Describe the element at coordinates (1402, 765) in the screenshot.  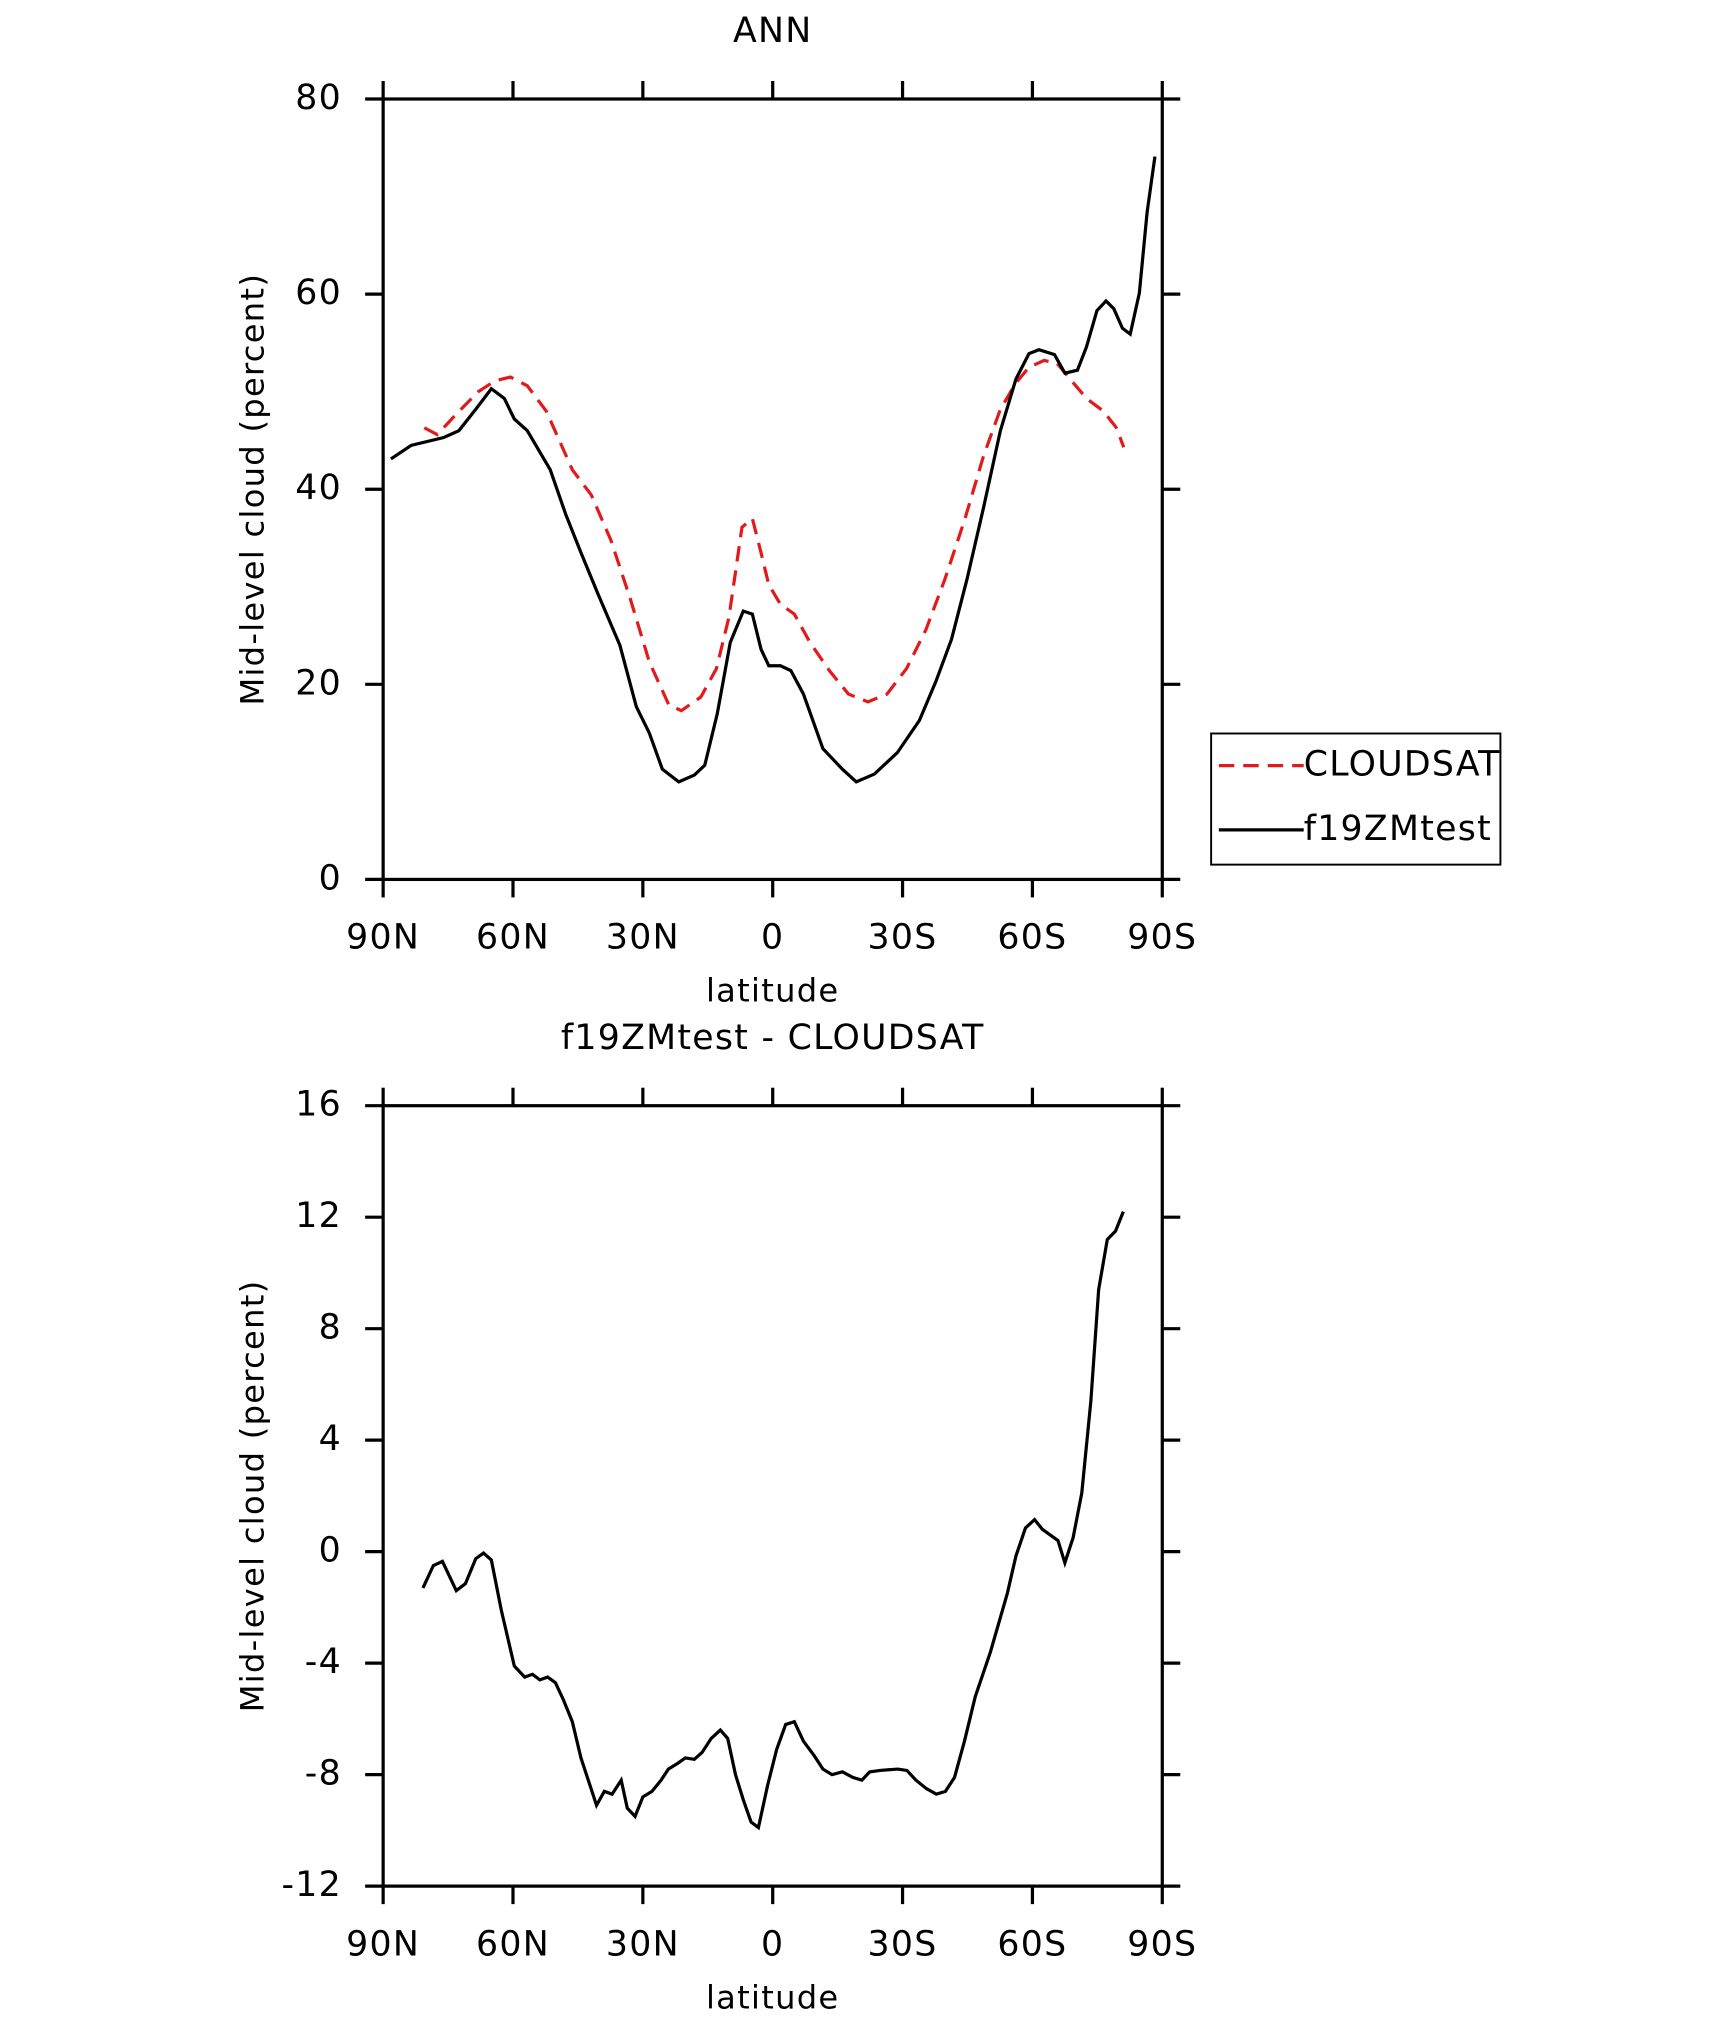
I see `legend-label: CLOUDSAT` at that location.